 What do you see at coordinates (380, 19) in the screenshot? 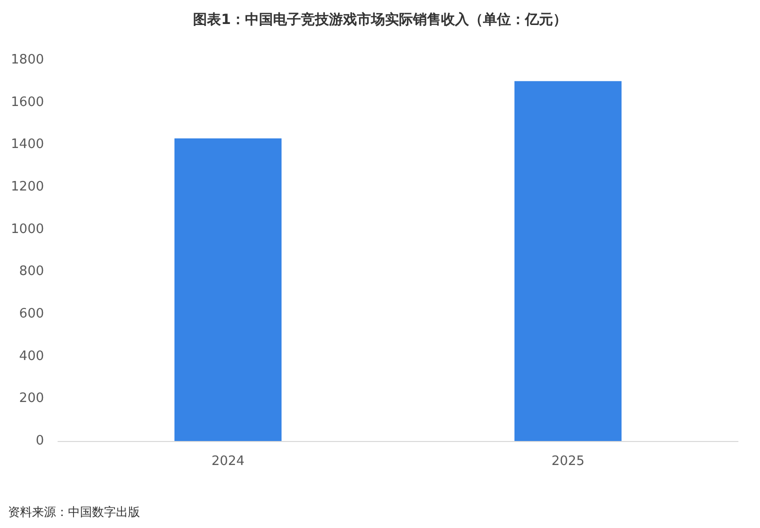
I see `chart-title: 图表1：中国电子竞技游戏市场实际销售收入（单位：亿元）` at bounding box center [380, 19].